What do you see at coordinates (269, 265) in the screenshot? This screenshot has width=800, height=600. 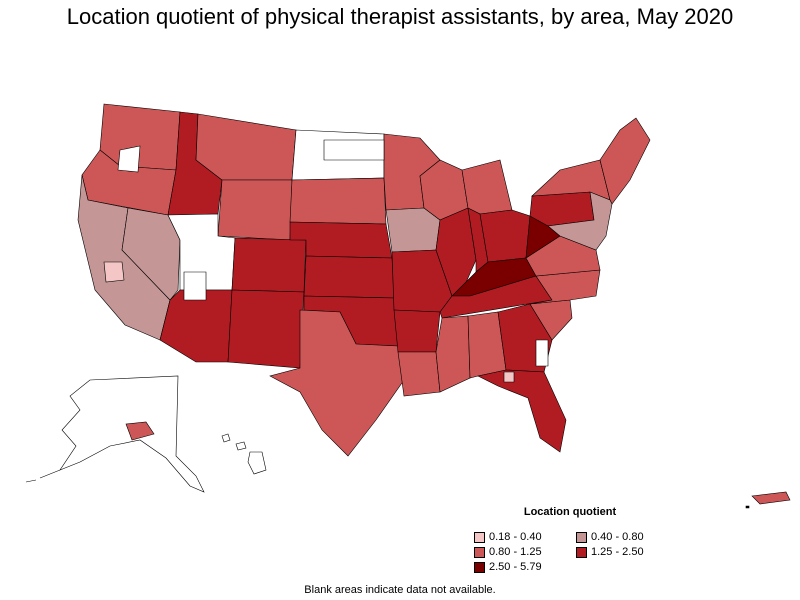 I see `region-colorado` at bounding box center [269, 265].